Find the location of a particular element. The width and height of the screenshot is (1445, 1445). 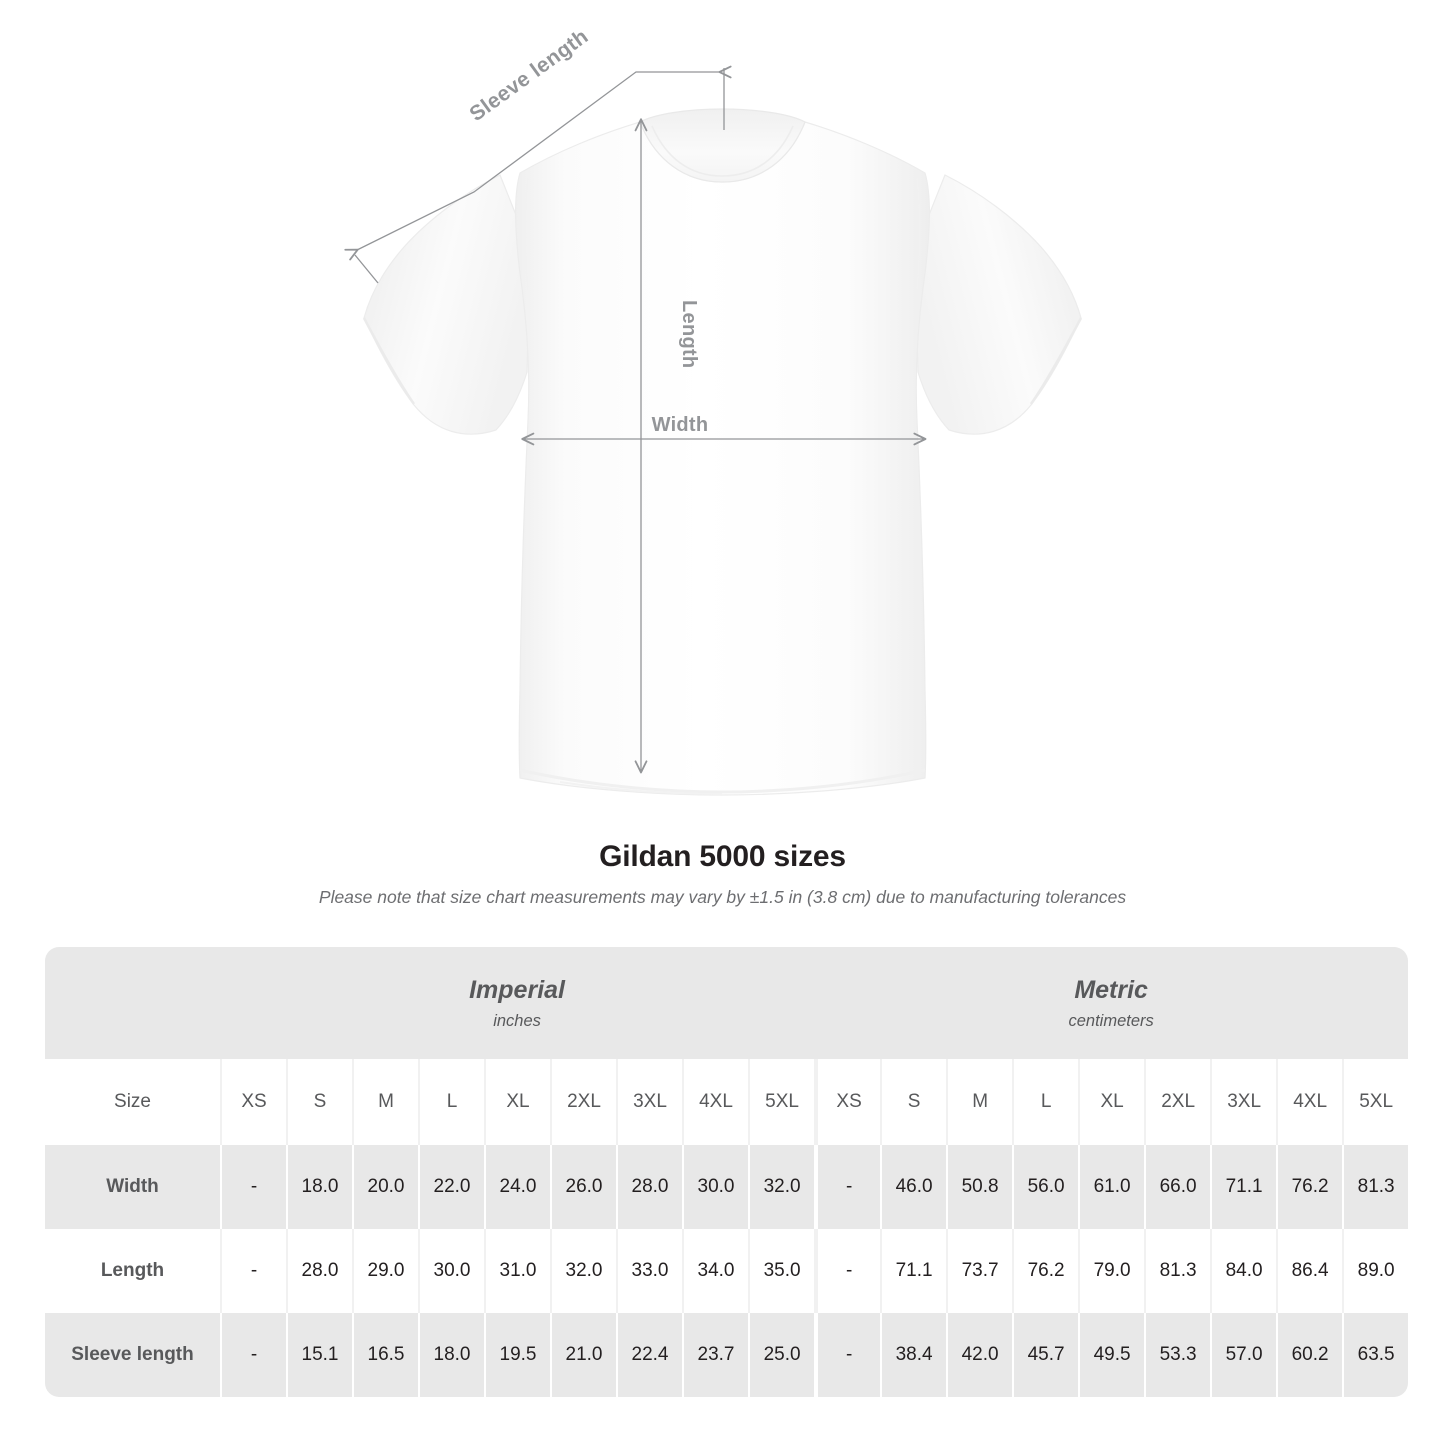

size-header-met-xs: XS is located at coordinates (847, 1102).